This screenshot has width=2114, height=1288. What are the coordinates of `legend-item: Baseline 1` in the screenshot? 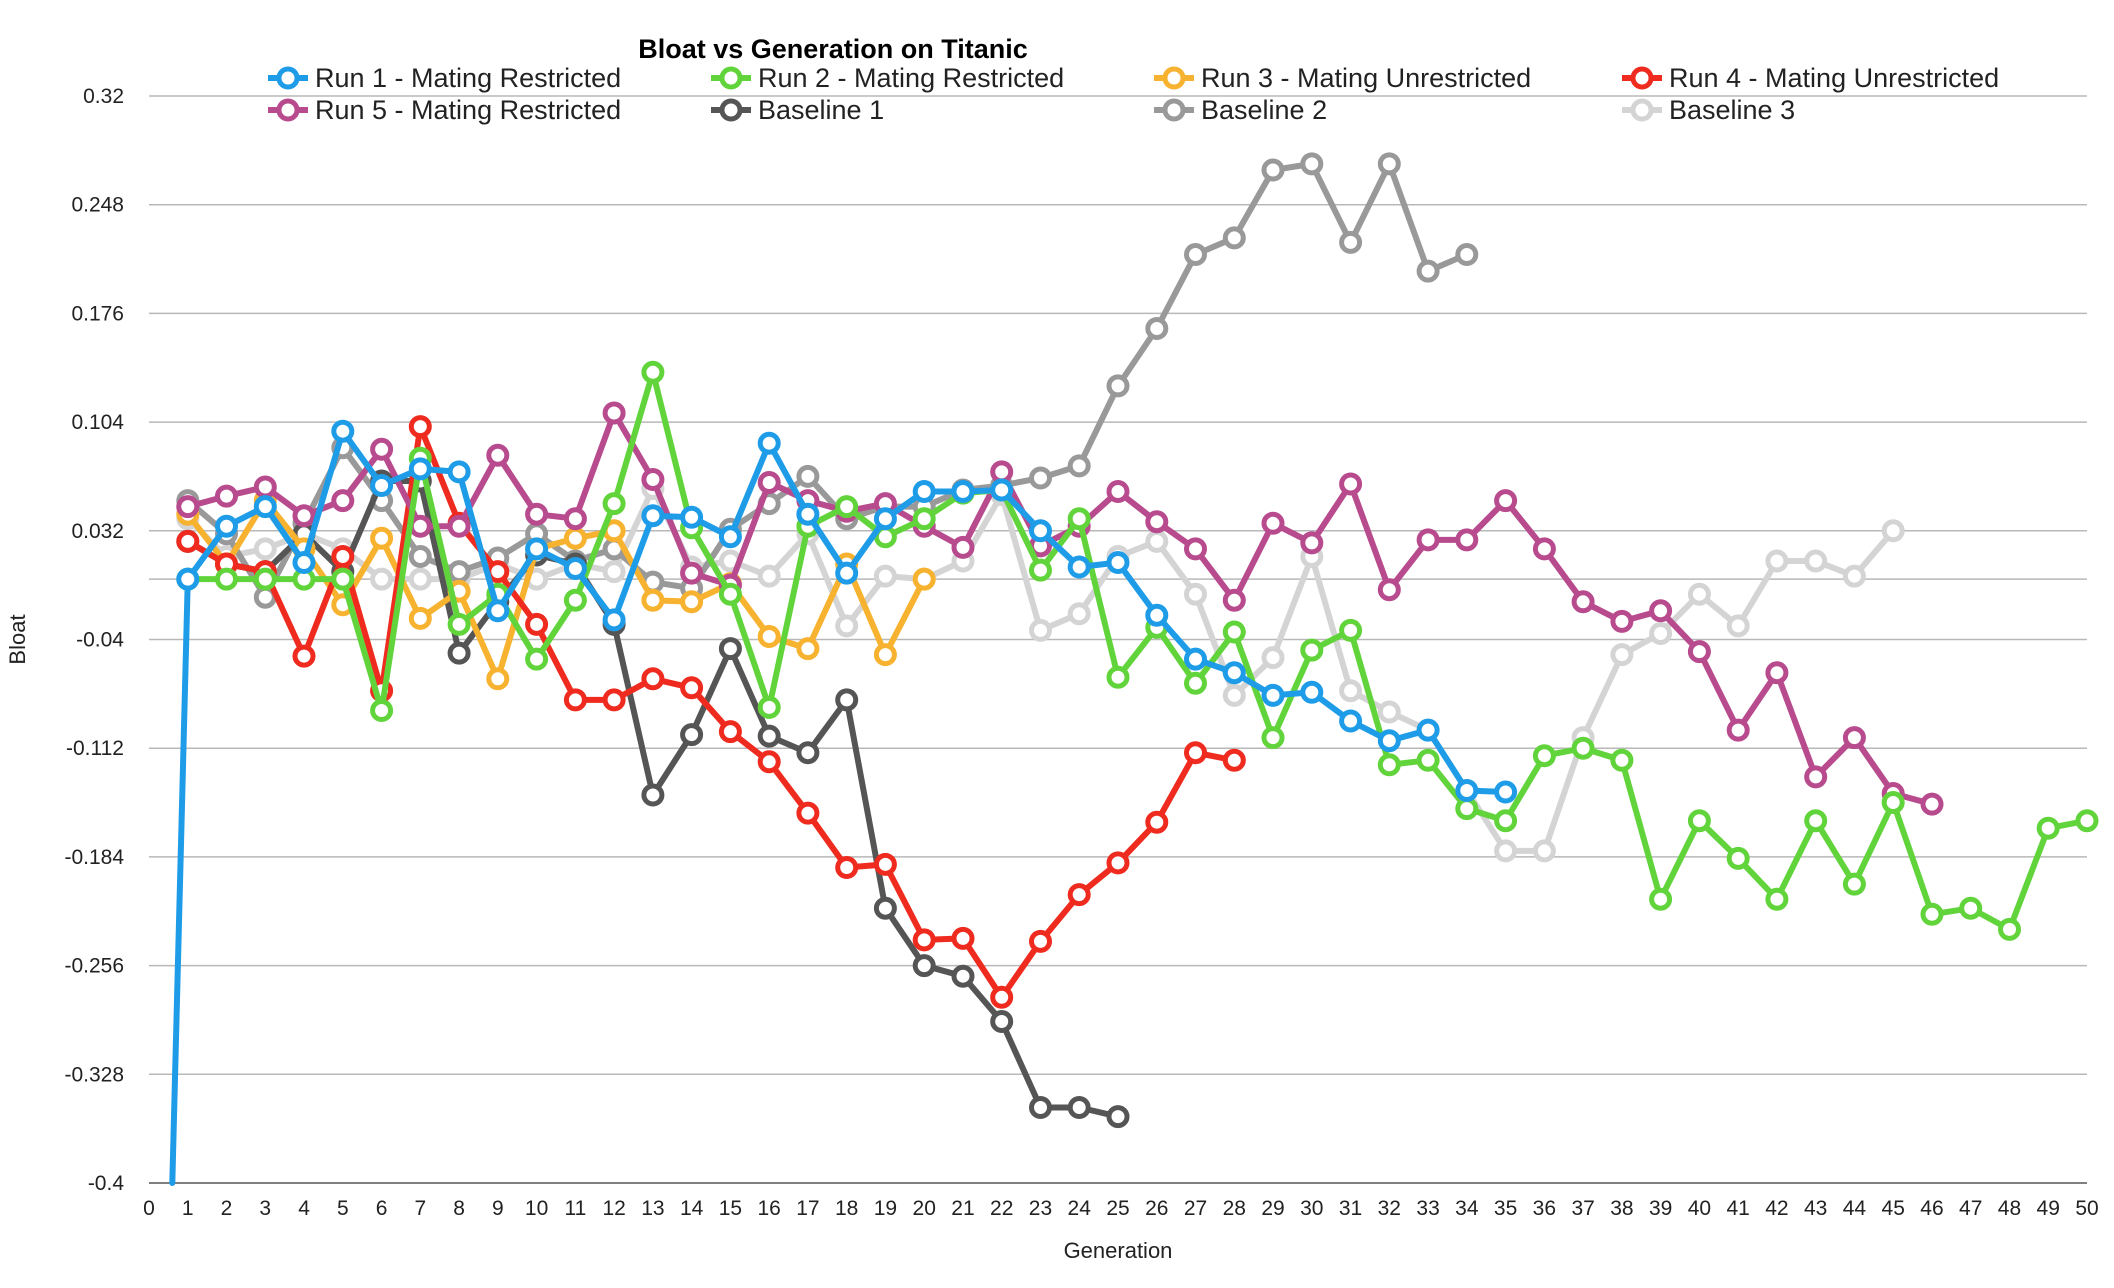 It's located at (797, 110).